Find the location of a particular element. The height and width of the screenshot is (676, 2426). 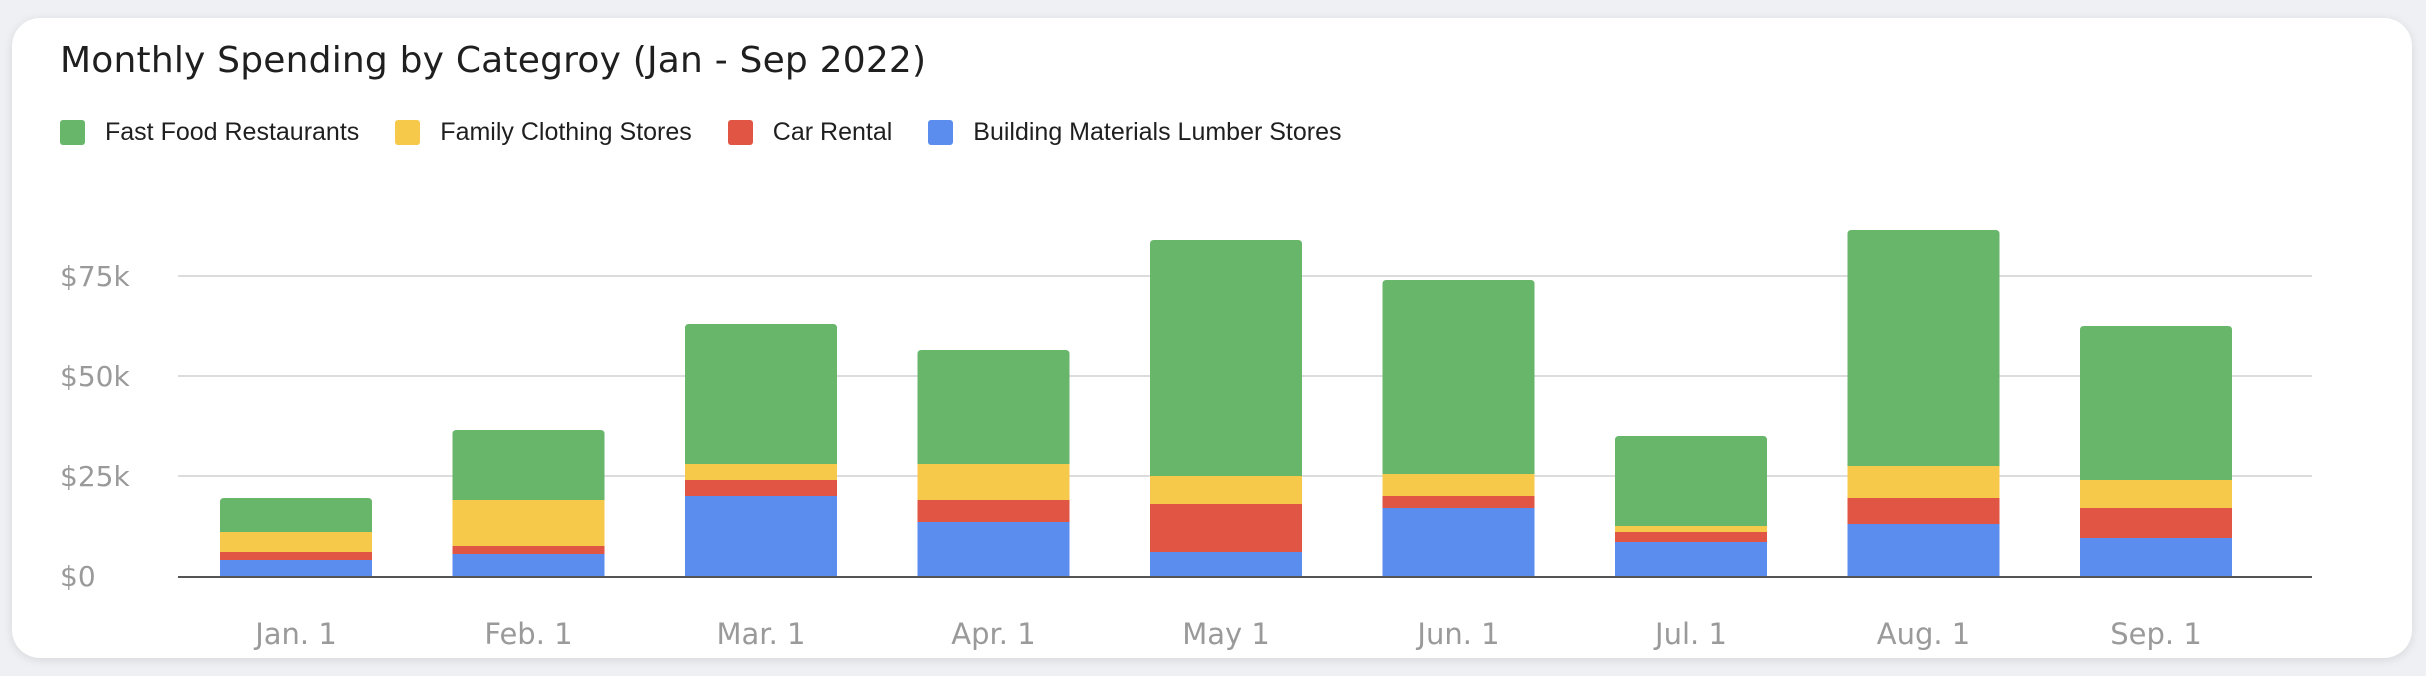

x-tick-label: Jan. 1 is located at coordinates (295, 634).